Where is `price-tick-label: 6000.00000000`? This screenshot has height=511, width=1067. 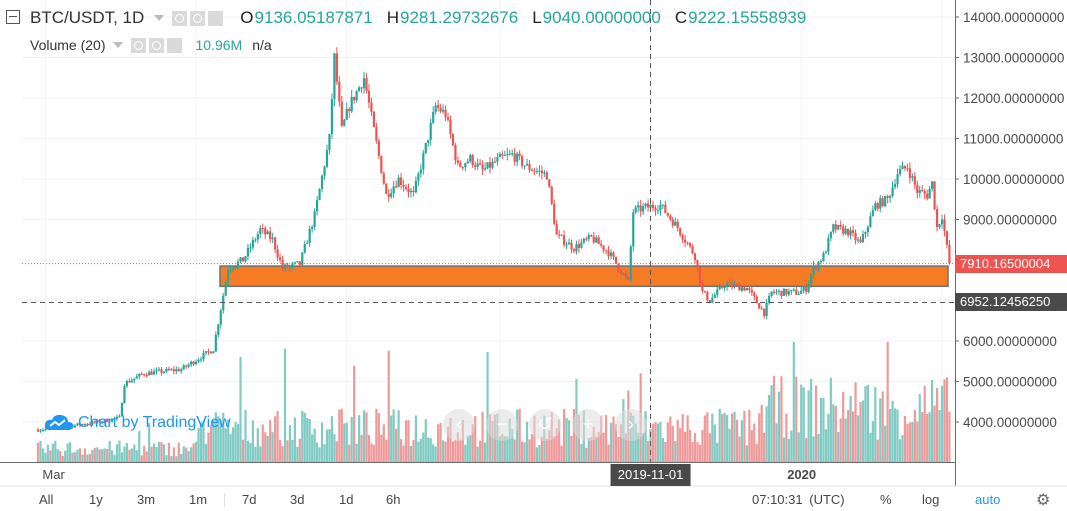
price-tick-label: 6000.00000000 is located at coordinates (1010, 341).